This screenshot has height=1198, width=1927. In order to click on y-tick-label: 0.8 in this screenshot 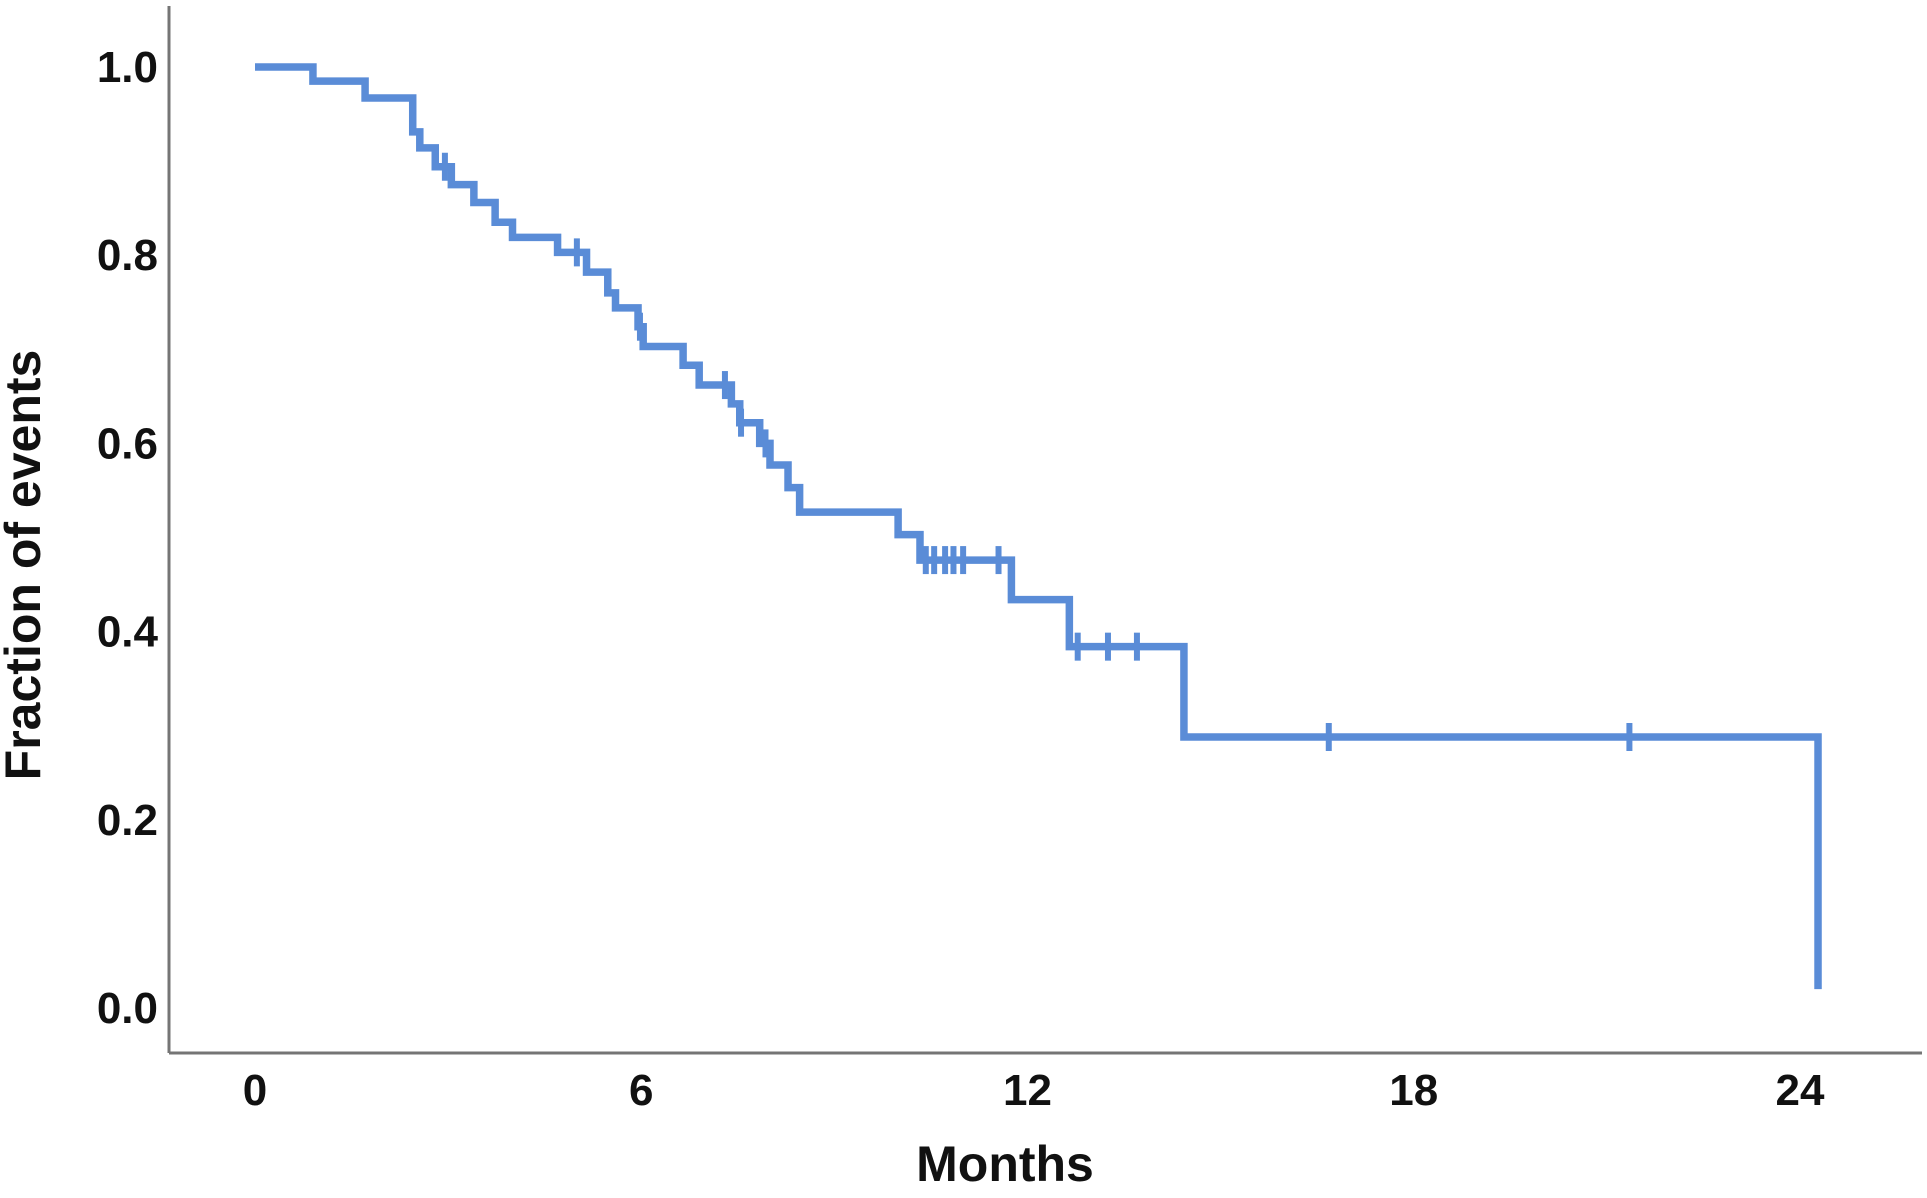, I will do `click(127, 255)`.